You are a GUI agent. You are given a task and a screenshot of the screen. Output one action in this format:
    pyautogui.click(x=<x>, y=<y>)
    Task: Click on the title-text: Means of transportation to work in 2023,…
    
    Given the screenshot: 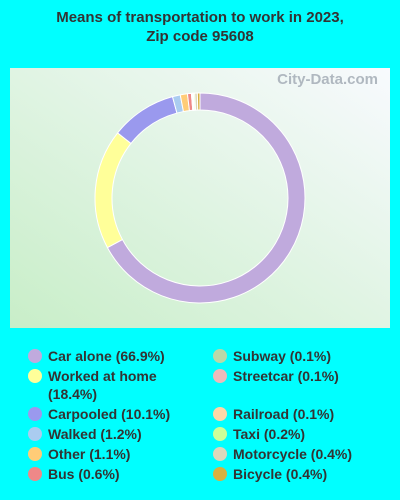 What is the action you would take?
    pyautogui.click(x=200, y=27)
    